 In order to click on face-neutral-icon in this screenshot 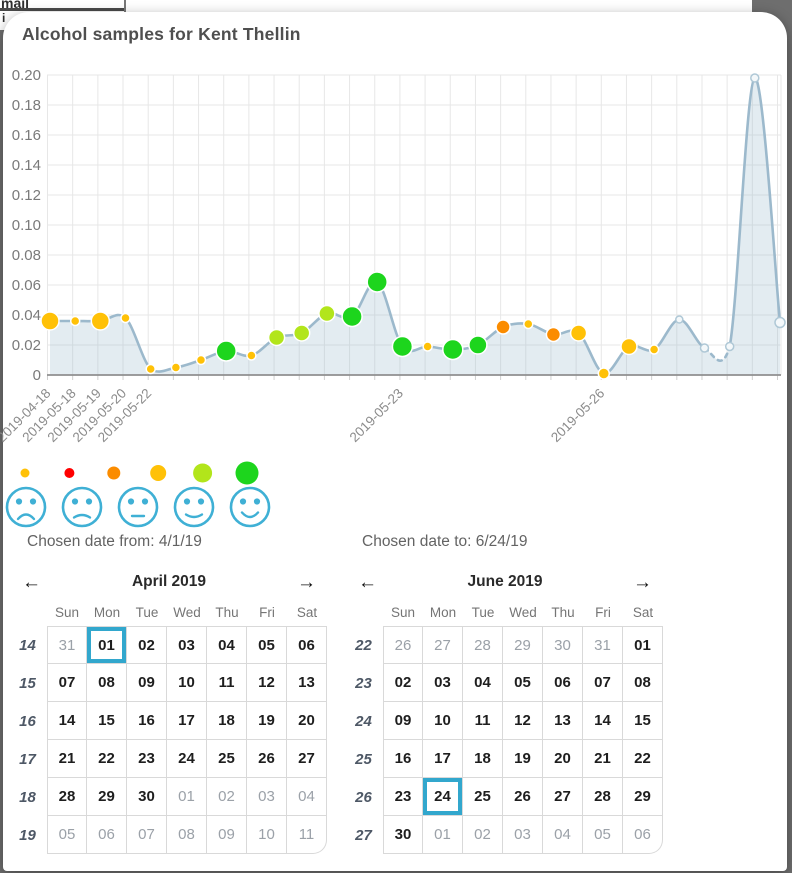, I will do `click(138, 507)`.